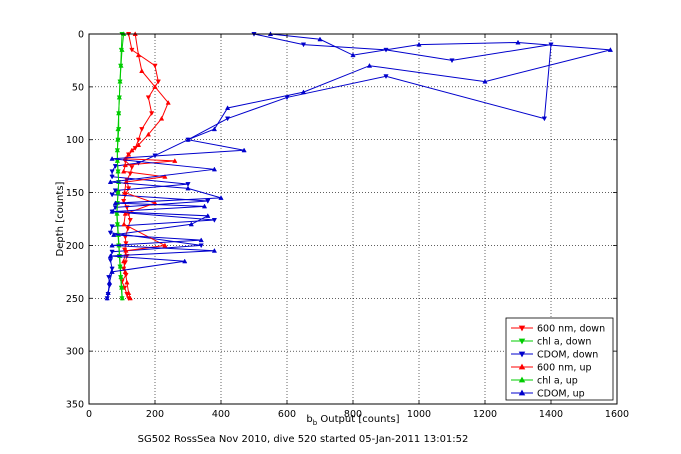  What do you see at coordinates (353, 414) in the screenshot?
I see `x-tick-label: 800` at bounding box center [353, 414].